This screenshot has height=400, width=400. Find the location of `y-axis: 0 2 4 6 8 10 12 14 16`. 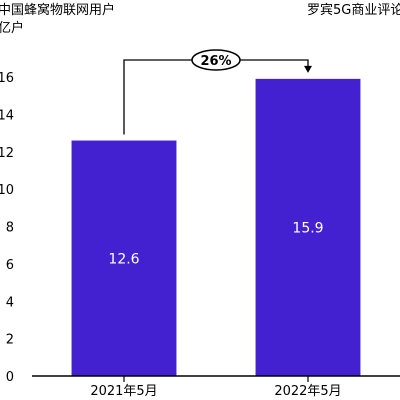

y-axis: 0 2 4 6 8 10 12 14 16 is located at coordinates (7, 228).